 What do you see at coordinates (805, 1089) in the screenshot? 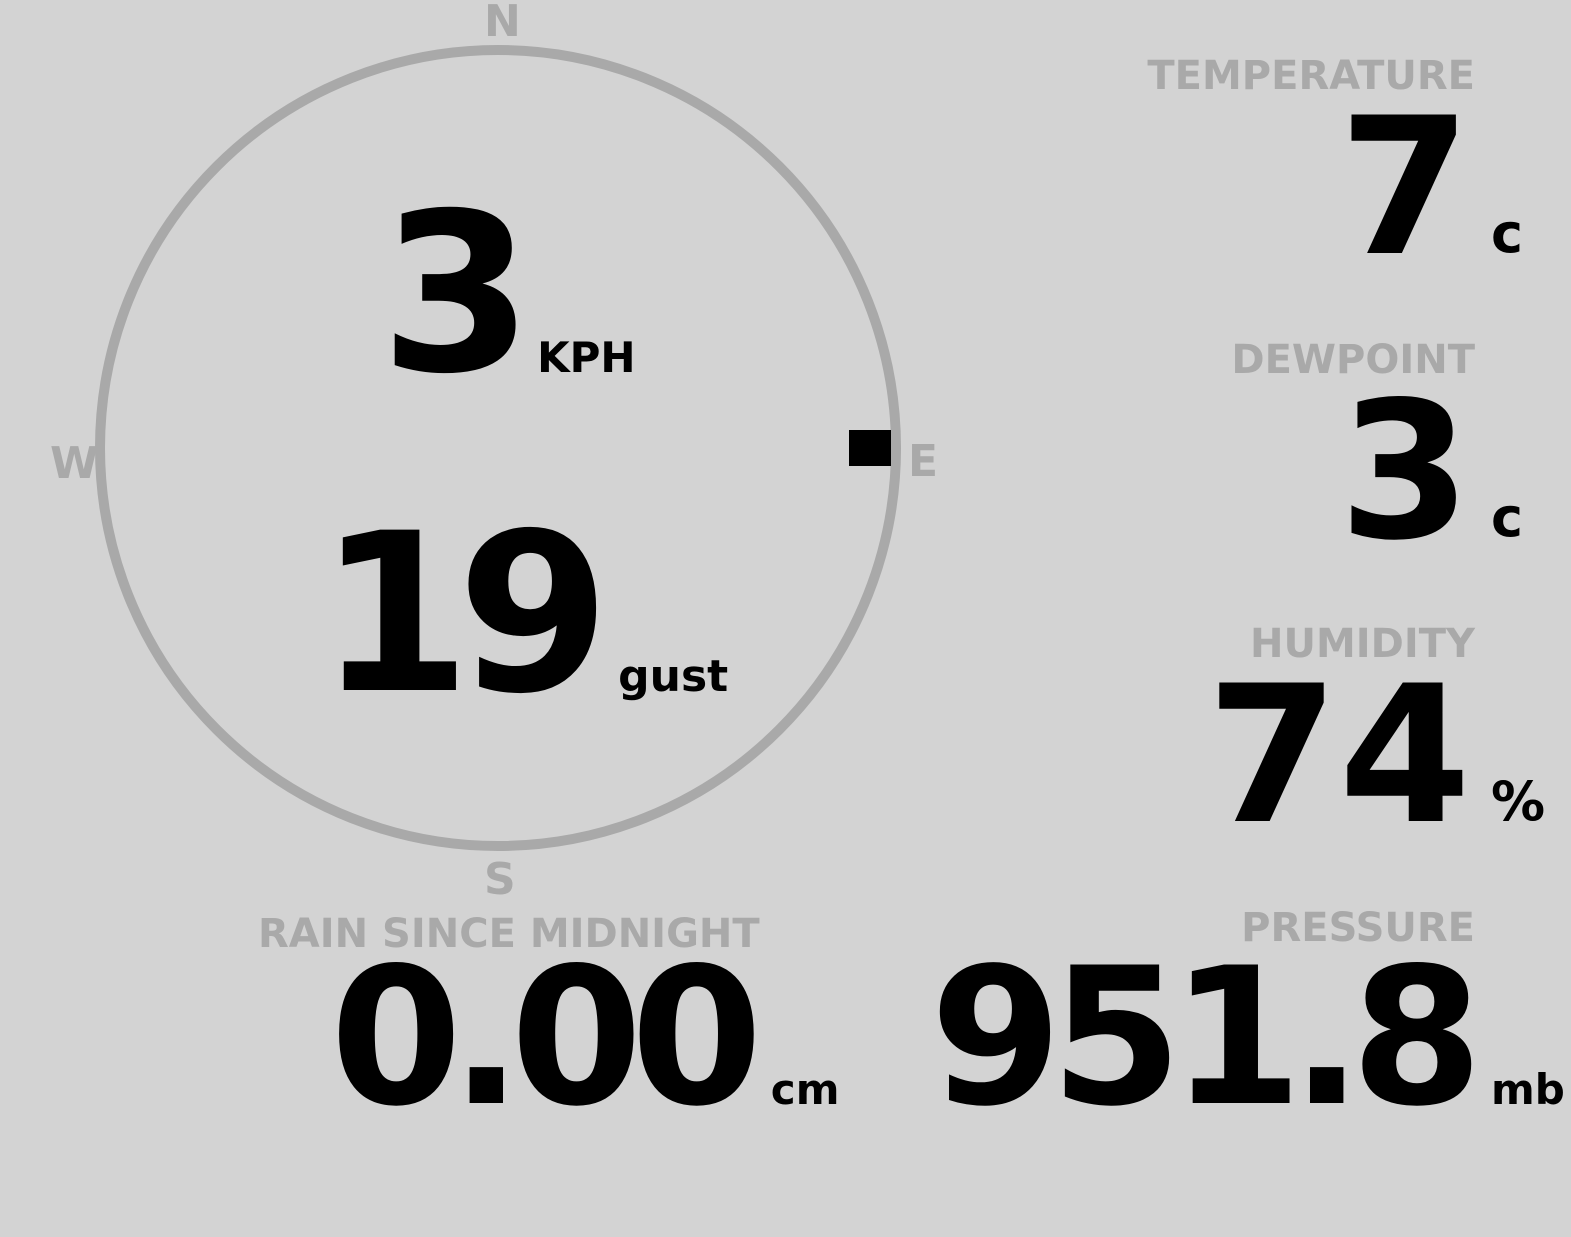
I see `rain-unit: cm` at bounding box center [805, 1089].